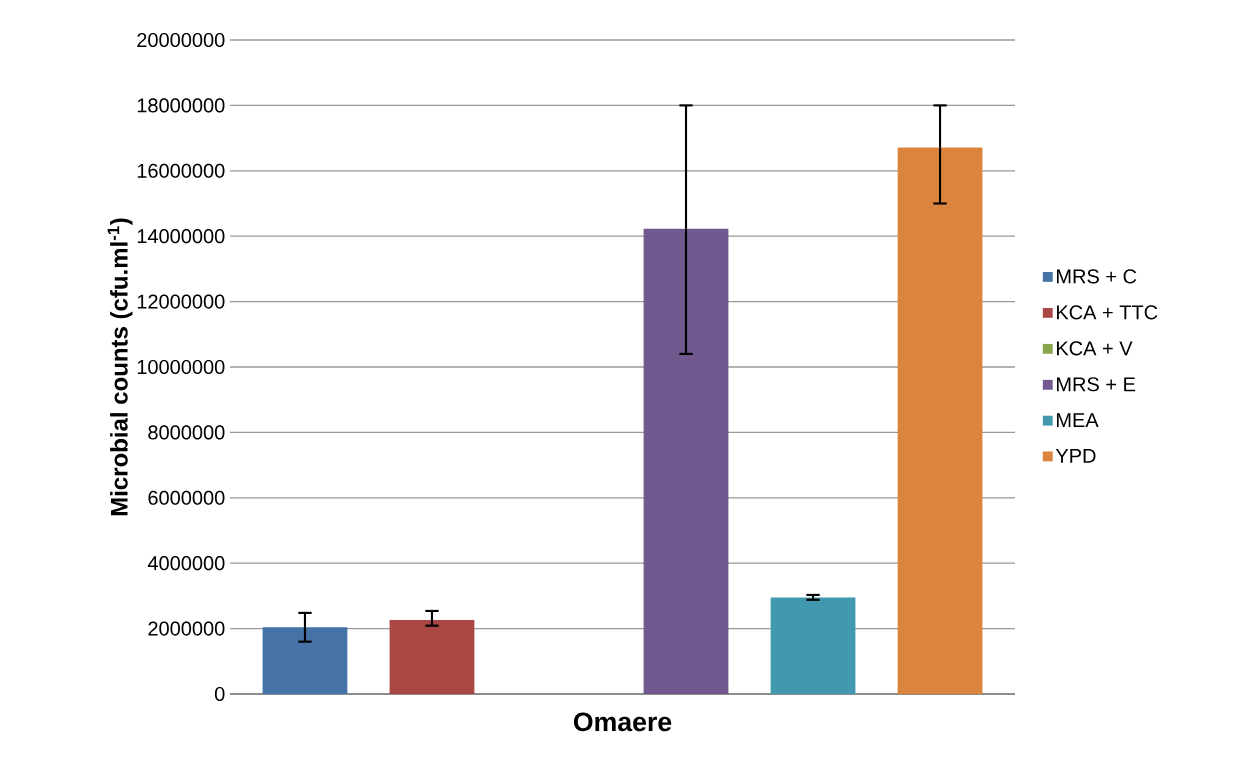  What do you see at coordinates (181, 170) in the screenshot?
I see `y-tick-label: 16000000` at bounding box center [181, 170].